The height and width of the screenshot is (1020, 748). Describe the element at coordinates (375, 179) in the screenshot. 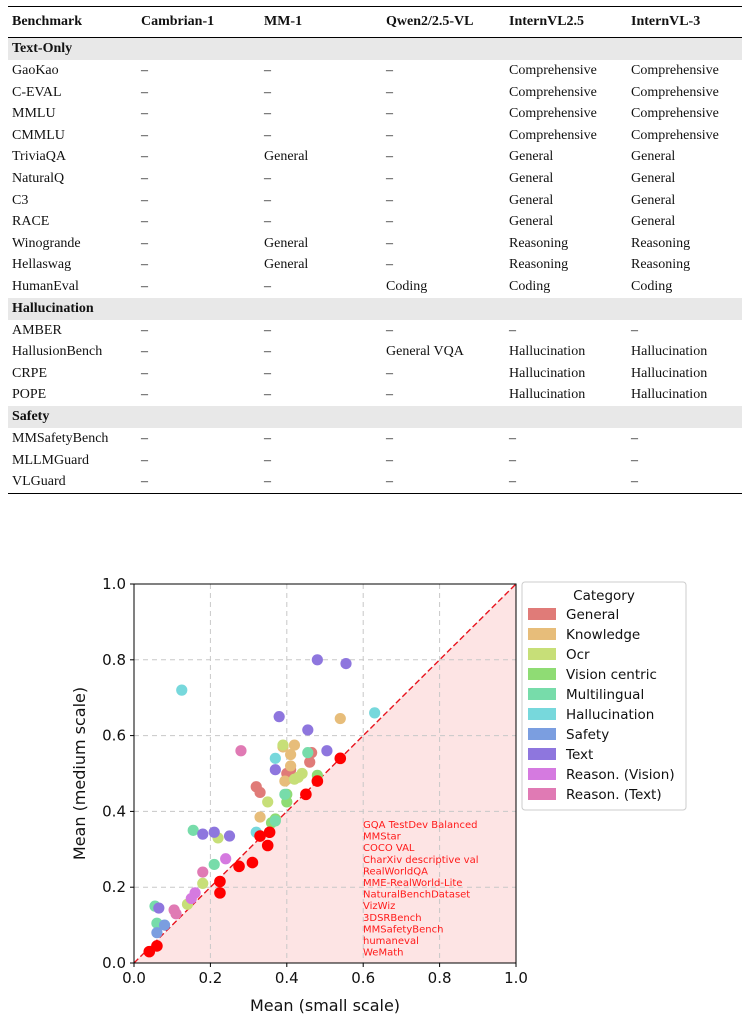

I see `table-row: NaturalQ – – – General General` at that location.